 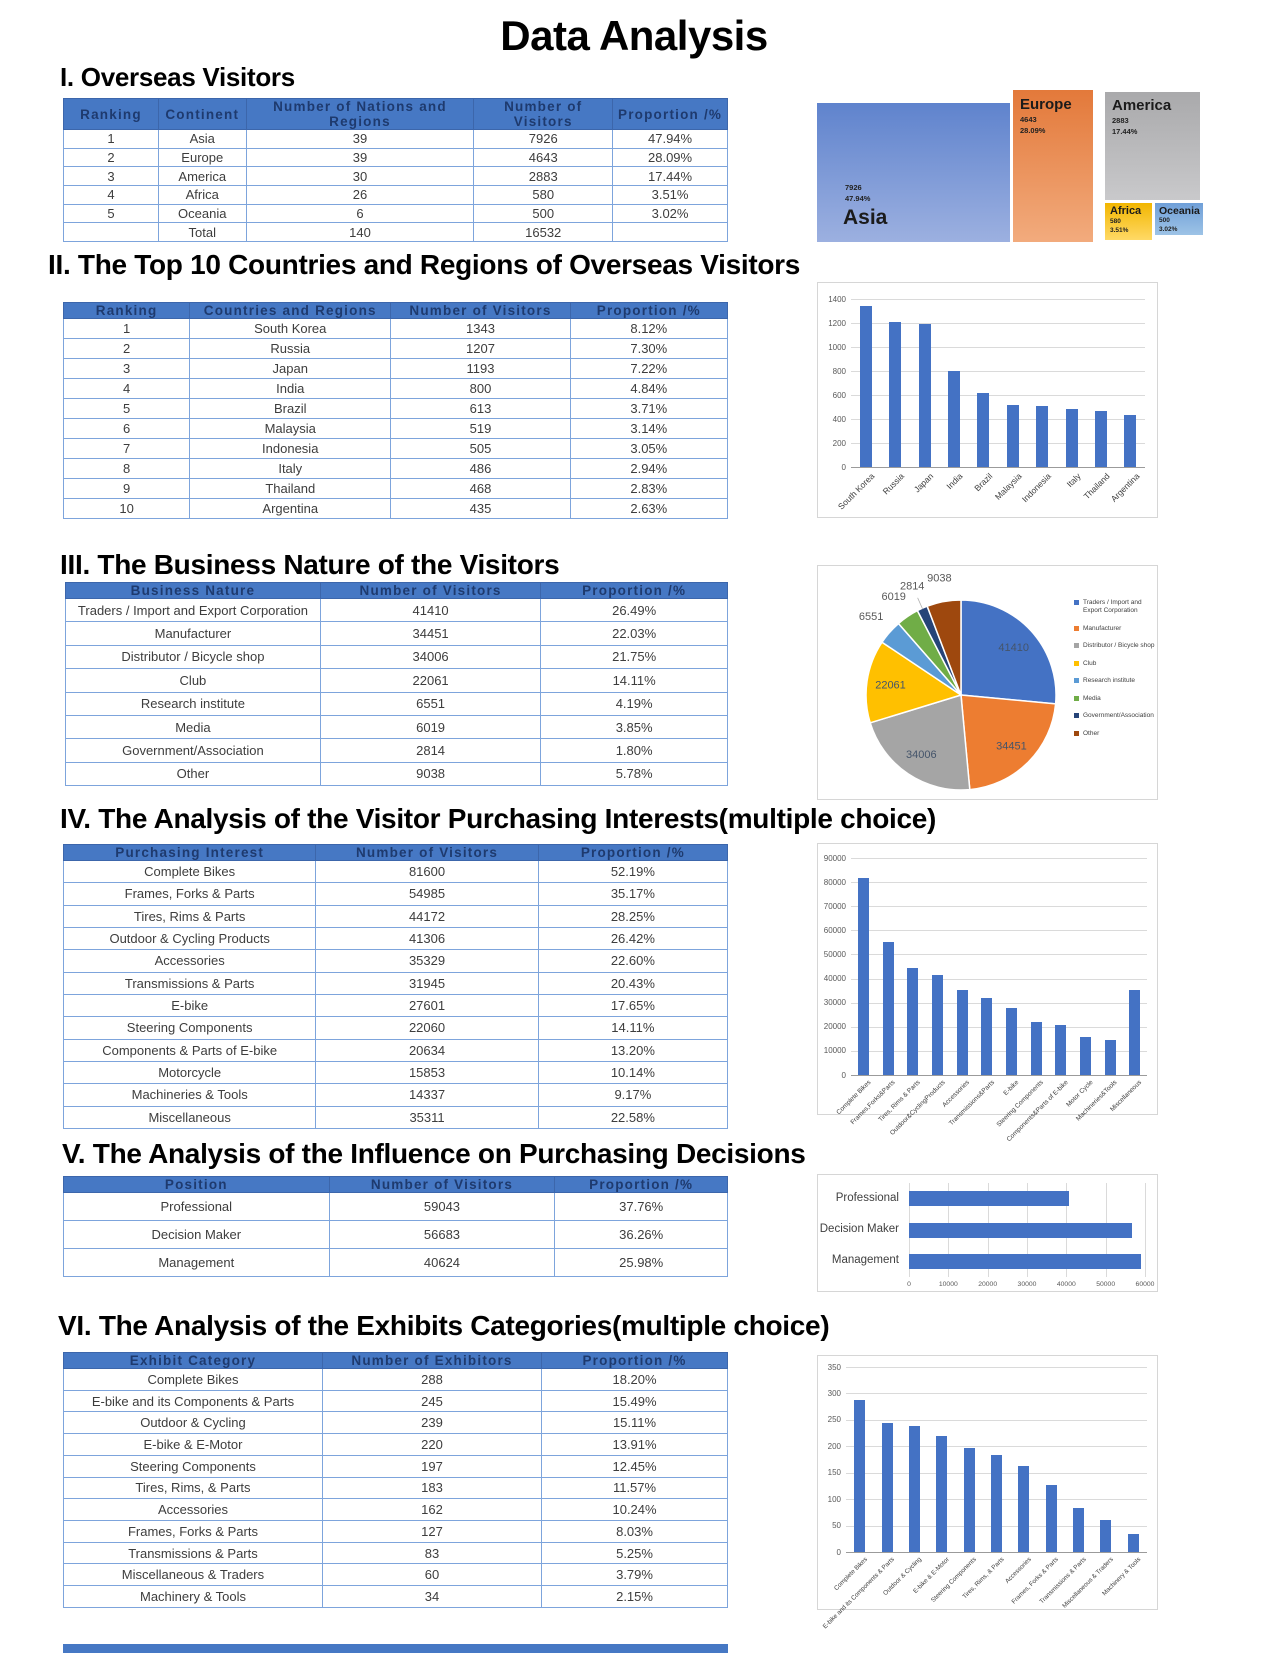 What do you see at coordinates (633, 961) in the screenshot?
I see `table-cell: 22.60%` at bounding box center [633, 961].